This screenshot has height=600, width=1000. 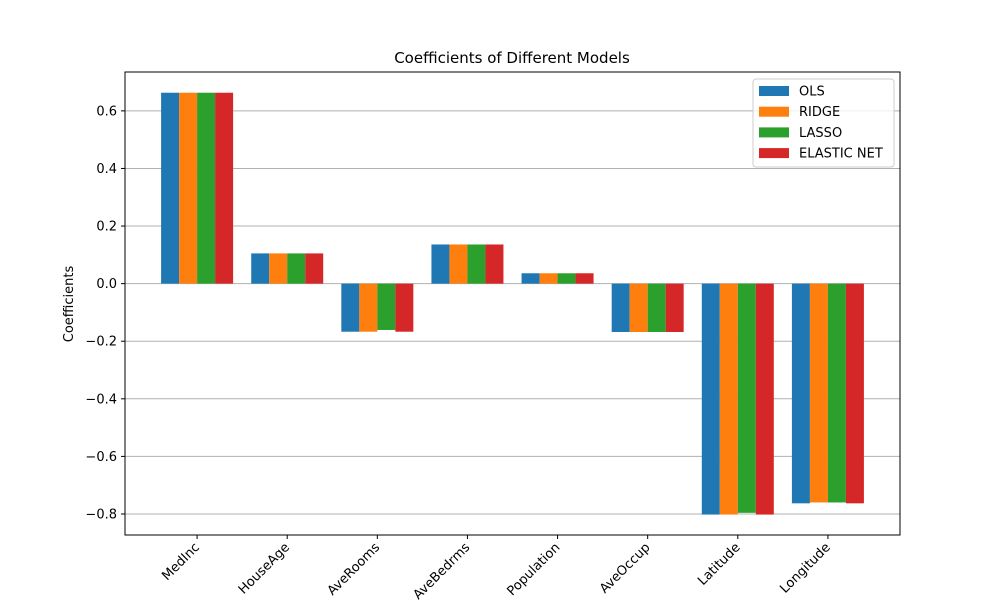 What do you see at coordinates (106, 169) in the screenshot?
I see `y-tick-label: 0.4` at bounding box center [106, 169].